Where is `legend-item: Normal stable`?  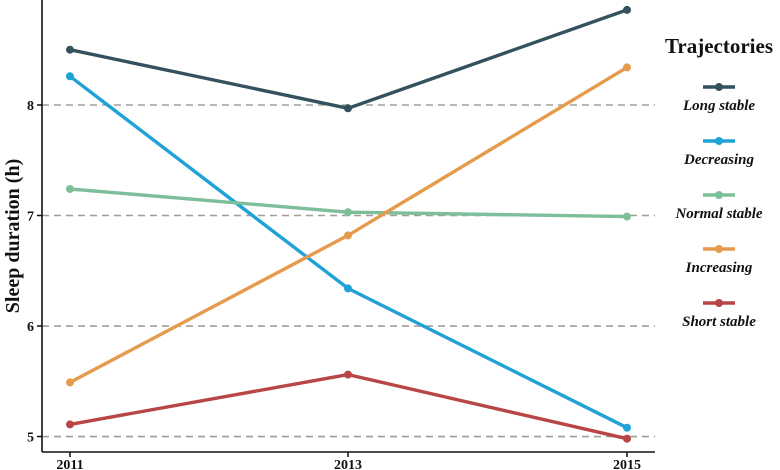
legend-item: Normal stable is located at coordinates (718, 206).